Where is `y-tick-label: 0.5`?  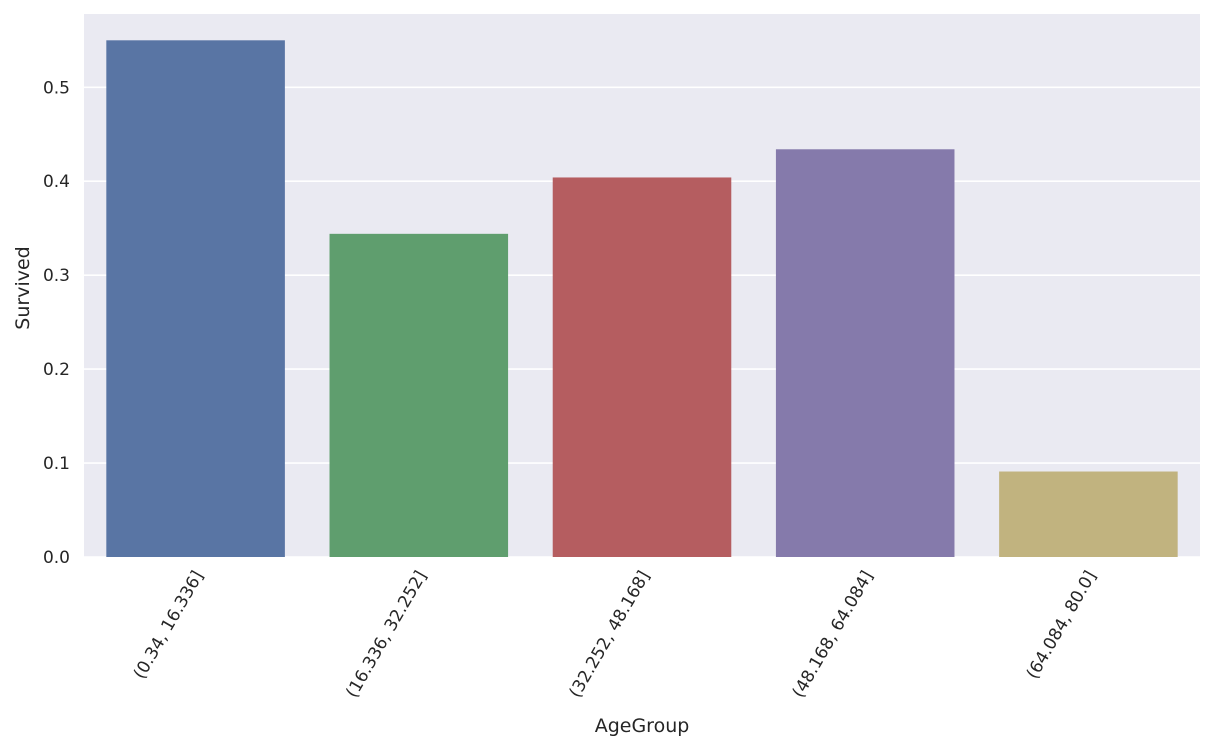
y-tick-label: 0.5 is located at coordinates (56, 88).